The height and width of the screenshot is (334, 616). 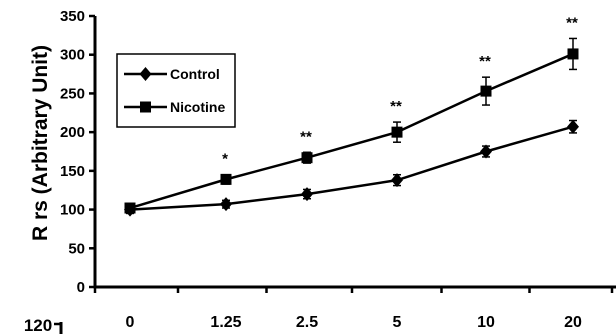 I want to click on y-axis-label: R rs (Arbitrary Unit), so click(x=40, y=143).